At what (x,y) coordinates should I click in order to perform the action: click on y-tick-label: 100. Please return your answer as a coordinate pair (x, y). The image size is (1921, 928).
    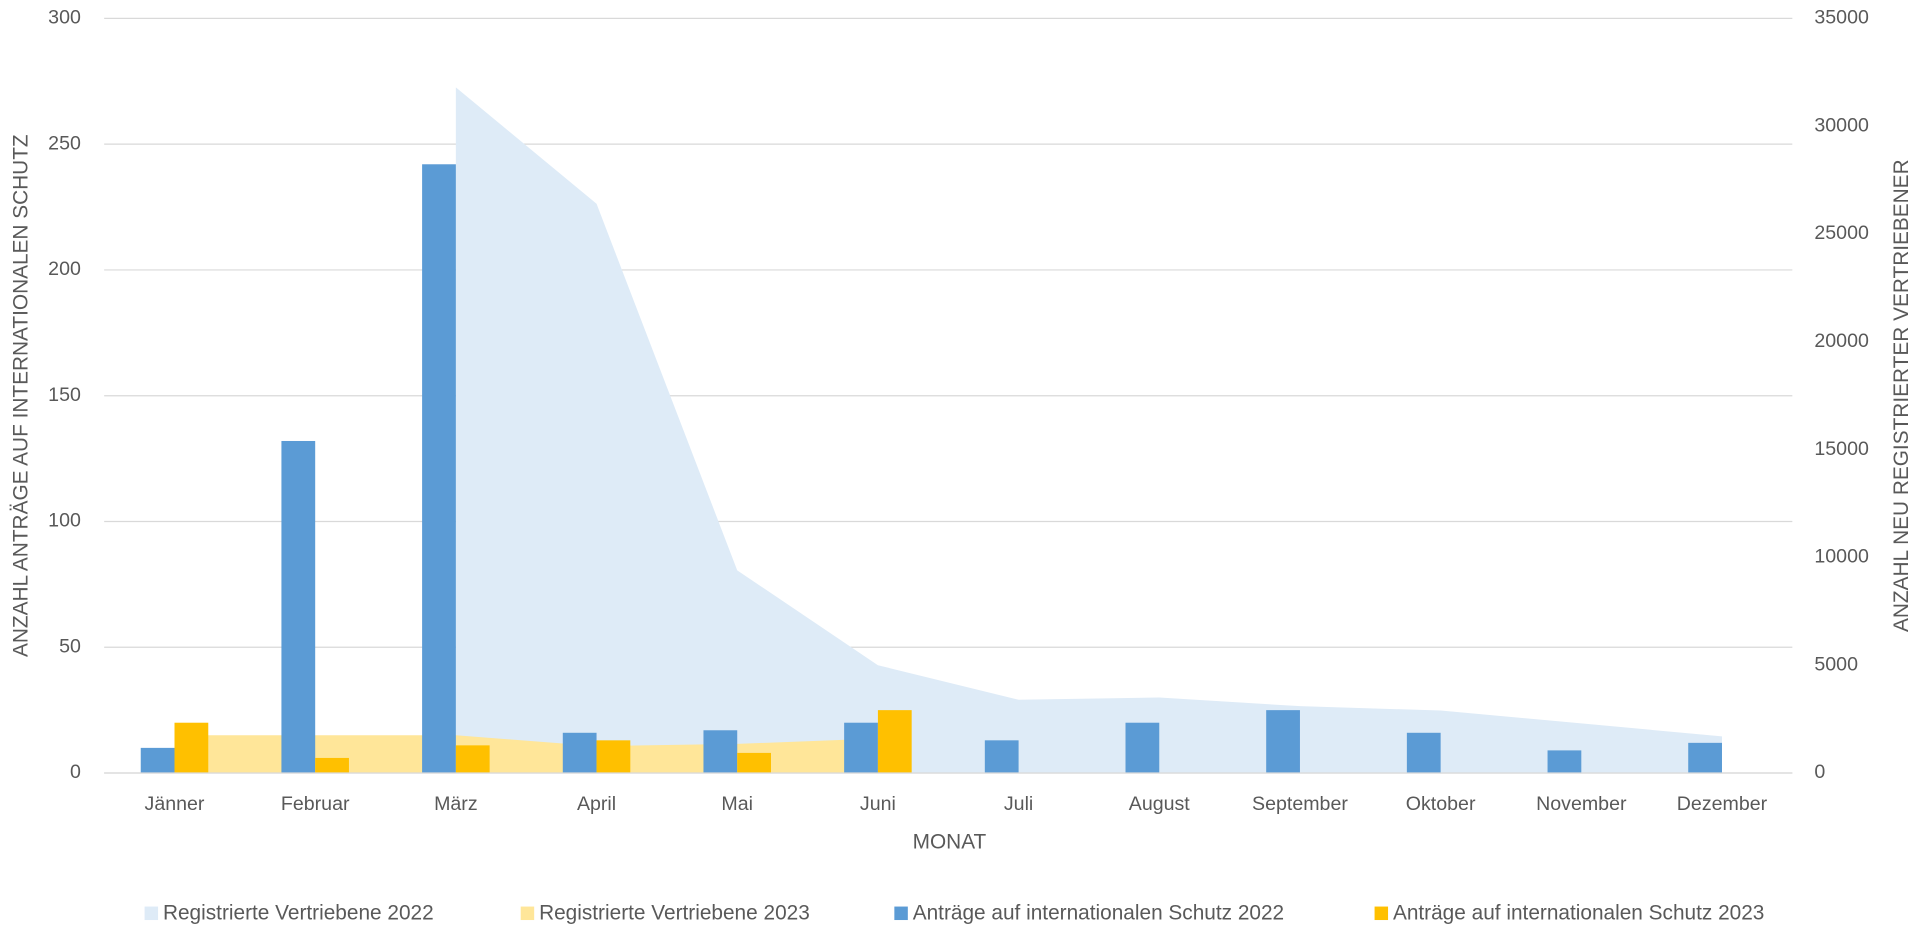
    Looking at the image, I should click on (64, 521).